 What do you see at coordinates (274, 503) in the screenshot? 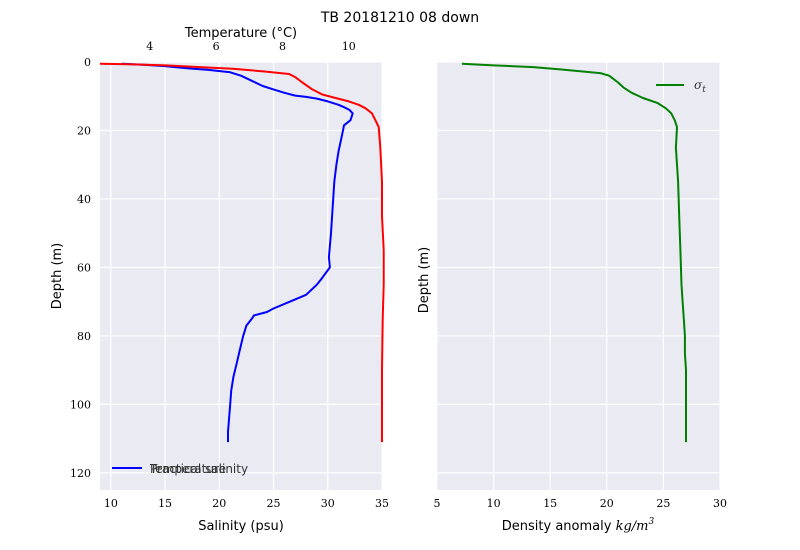
I see `salinity-tick-label: 25` at bounding box center [274, 503].